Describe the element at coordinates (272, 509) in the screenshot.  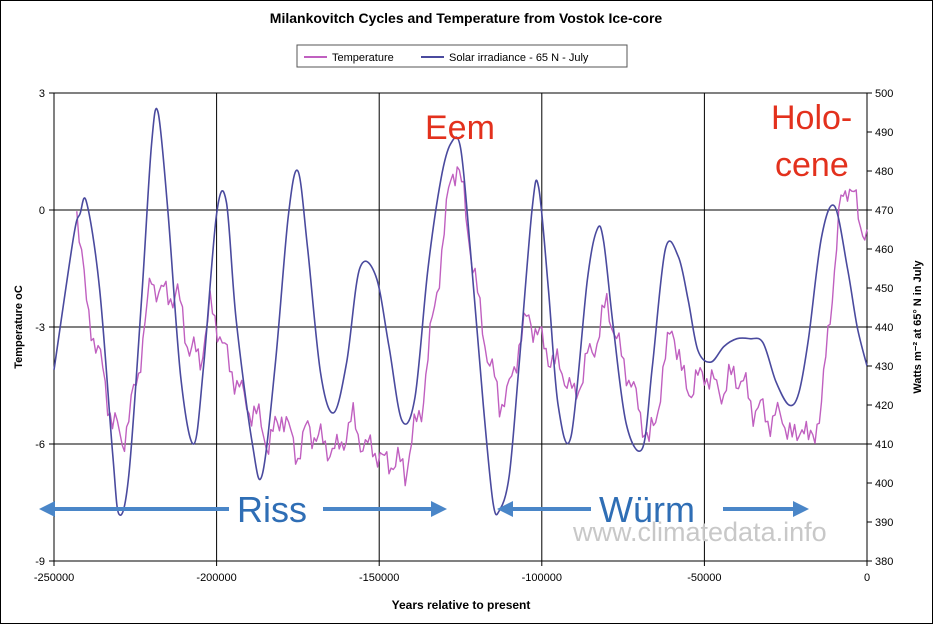
I see `riss-label: Riss` at that location.